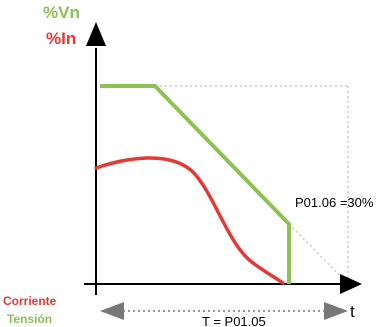 This screenshot has height=327, width=377. Describe the element at coordinates (61, 38) in the screenshot. I see `y-axis-label-current: %In` at that location.